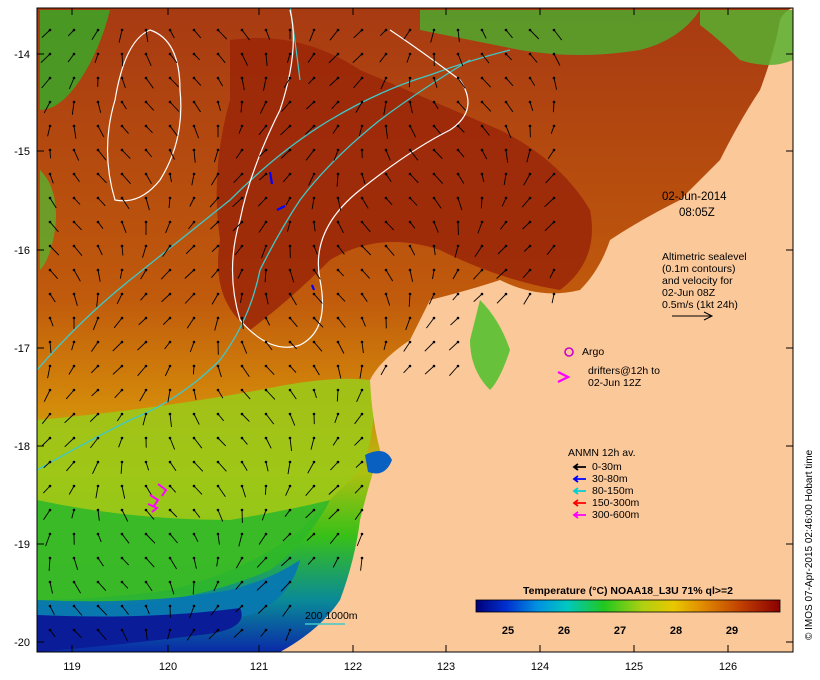 The image size is (820, 680). What do you see at coordinates (22, 349) in the screenshot?
I see `latitude-labels: -14 -15 -16 -17 -18 -19 -20` at bounding box center [22, 349].